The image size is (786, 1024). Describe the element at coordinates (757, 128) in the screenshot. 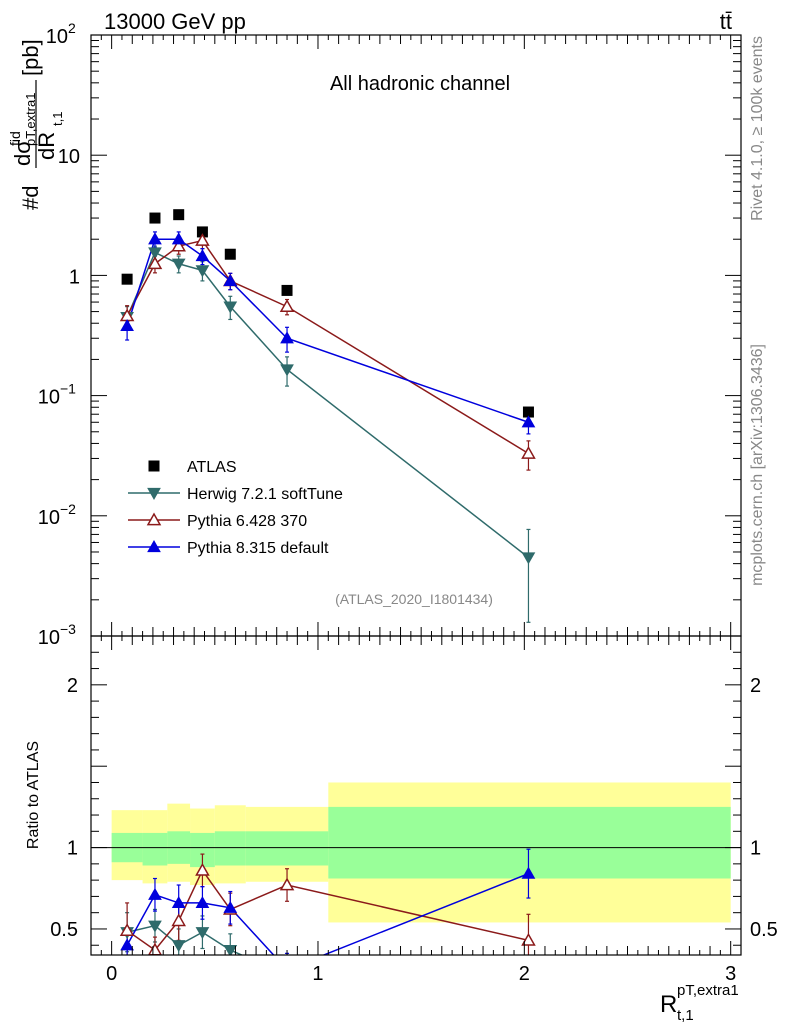

I see `side-label-rivet: Rivet 4.1.0, ≥ 100k events` at that location.